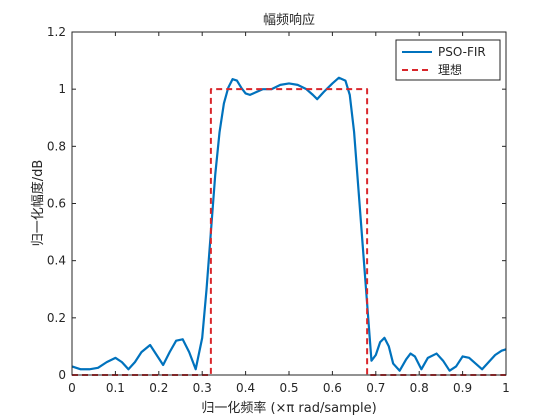 The width and height of the screenshot is (560, 420). What do you see at coordinates (56, 318) in the screenshot?
I see `y-tick-label: 0.2` at bounding box center [56, 318].